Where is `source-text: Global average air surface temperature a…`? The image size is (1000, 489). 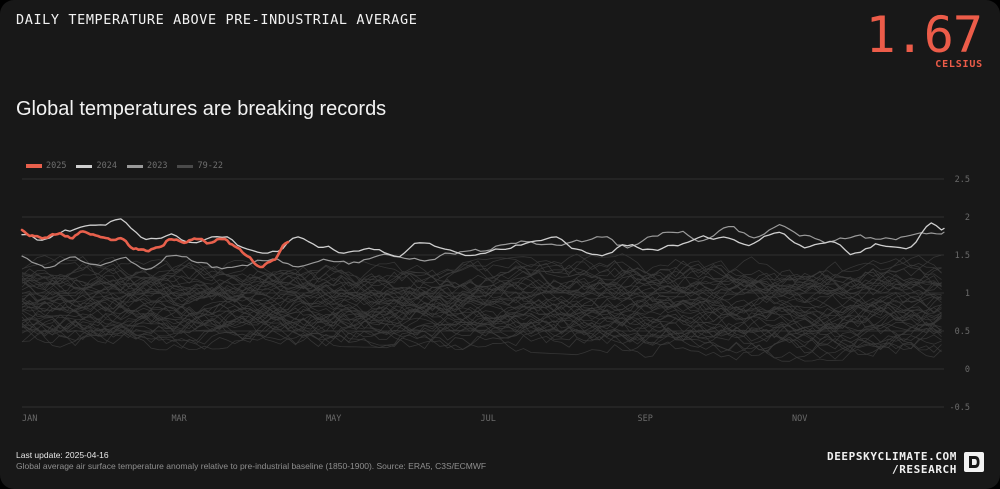
source-text: Global average air surface temperature a… is located at coordinates (251, 466).